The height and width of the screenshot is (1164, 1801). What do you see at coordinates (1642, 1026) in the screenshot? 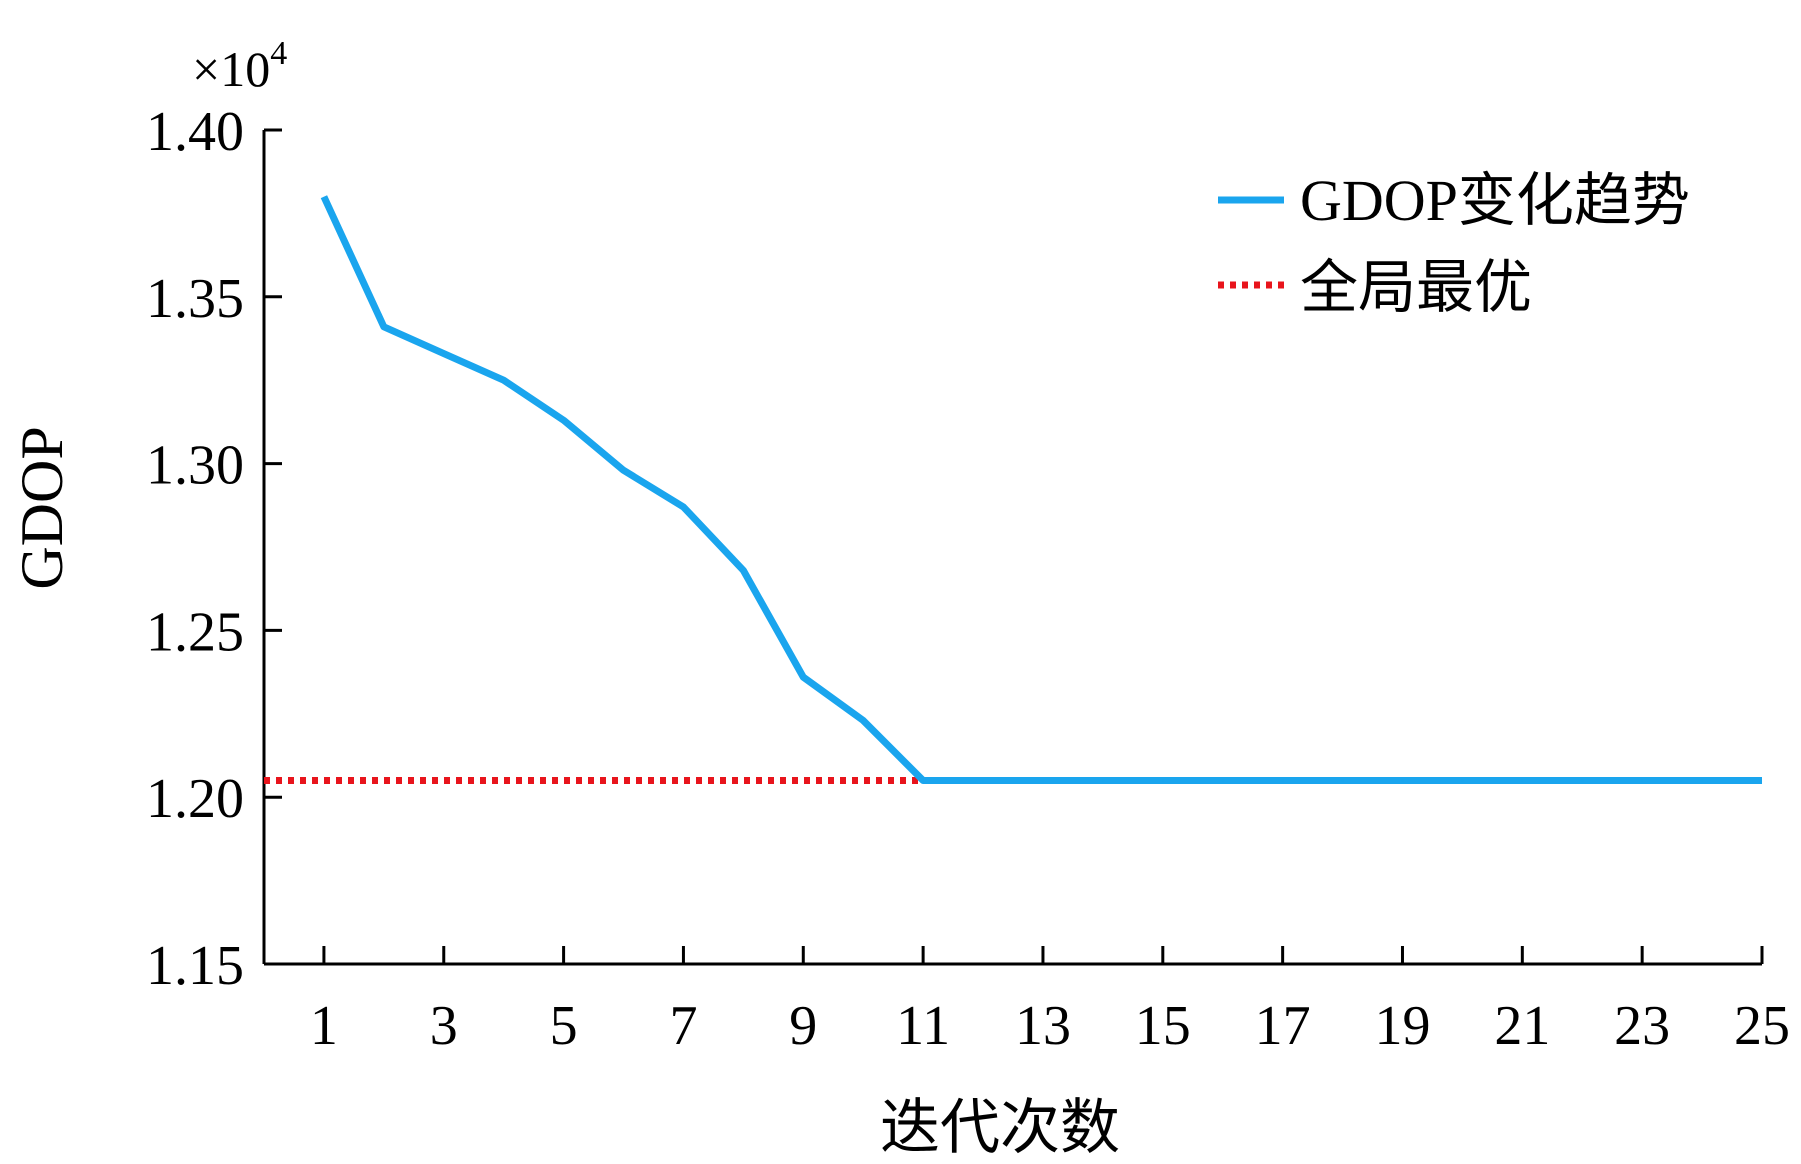
I see `x-tick-label: 23` at bounding box center [1642, 1026].